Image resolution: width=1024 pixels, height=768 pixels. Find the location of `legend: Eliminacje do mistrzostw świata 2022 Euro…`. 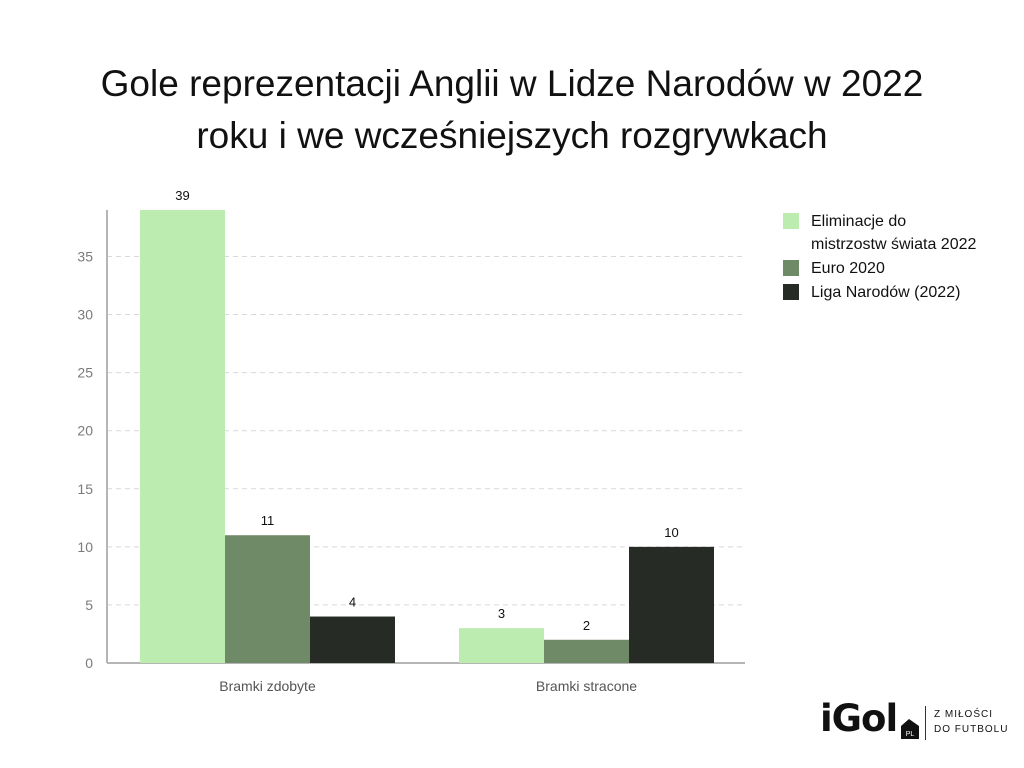

legend: Eliminacje do mistrzostw świata 2022 Euro… is located at coordinates (883, 257).